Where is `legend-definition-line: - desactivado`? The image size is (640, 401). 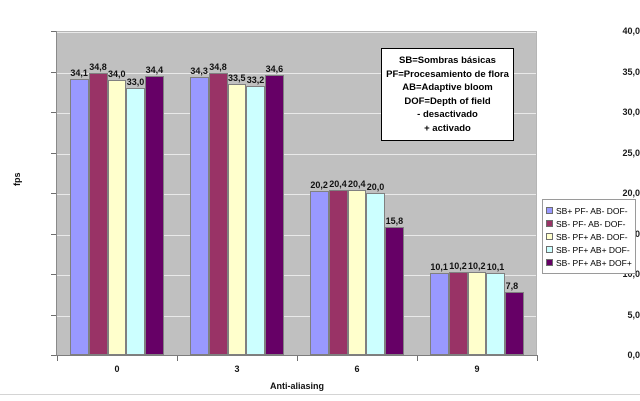 legend-definition-line: - desactivado is located at coordinates (447, 114).